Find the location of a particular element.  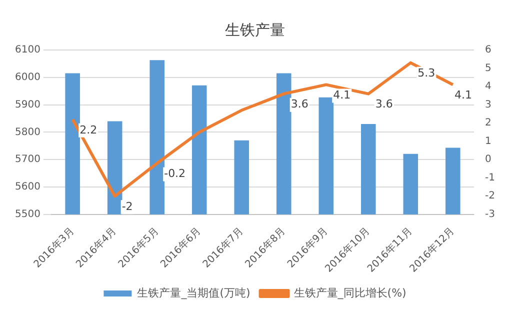

y-tick-label: 5600 is located at coordinates (27, 187).